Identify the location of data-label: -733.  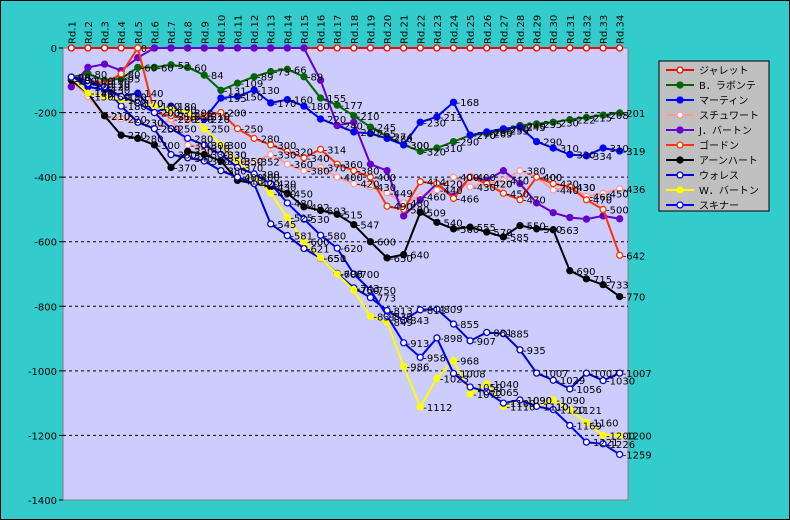
(617, 286).